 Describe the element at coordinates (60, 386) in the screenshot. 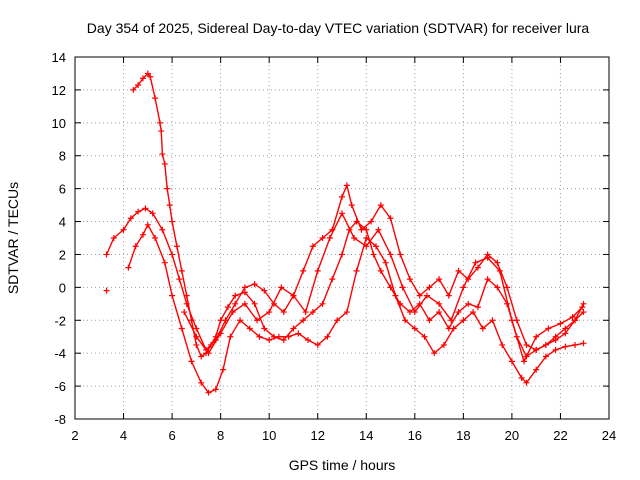

I see `y-tick-label: -6` at that location.